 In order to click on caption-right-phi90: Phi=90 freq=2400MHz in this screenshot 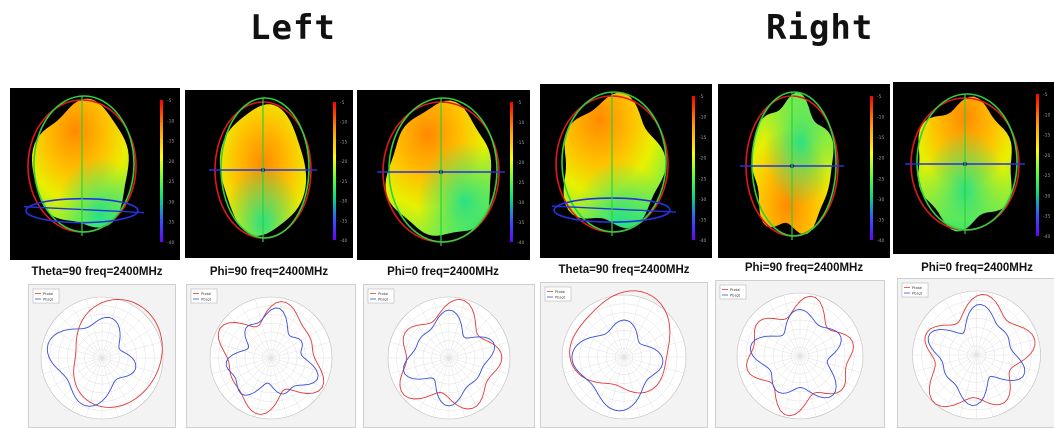, I will do `click(804, 268)`.